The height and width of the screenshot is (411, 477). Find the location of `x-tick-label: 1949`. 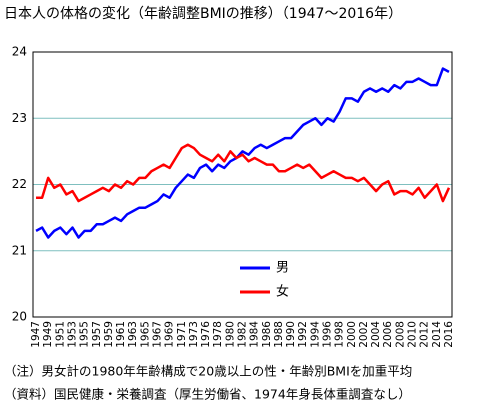

x-tick-label: 1949 is located at coordinates (48, 334).